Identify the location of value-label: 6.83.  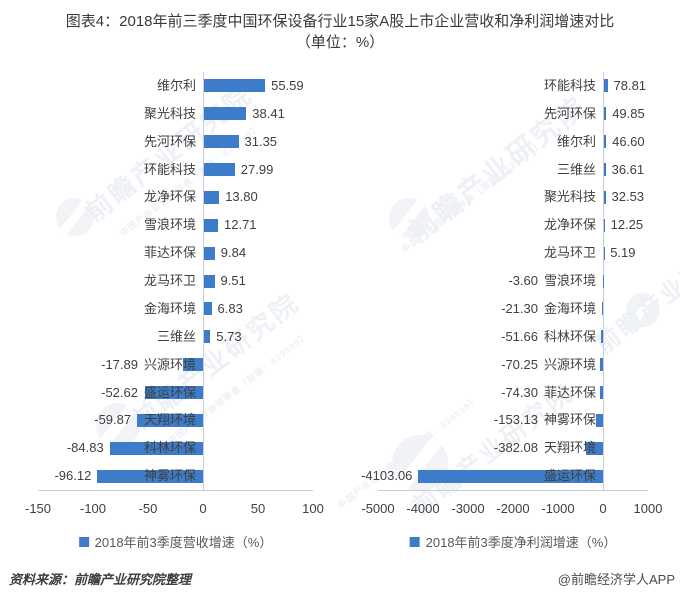
(230, 308).